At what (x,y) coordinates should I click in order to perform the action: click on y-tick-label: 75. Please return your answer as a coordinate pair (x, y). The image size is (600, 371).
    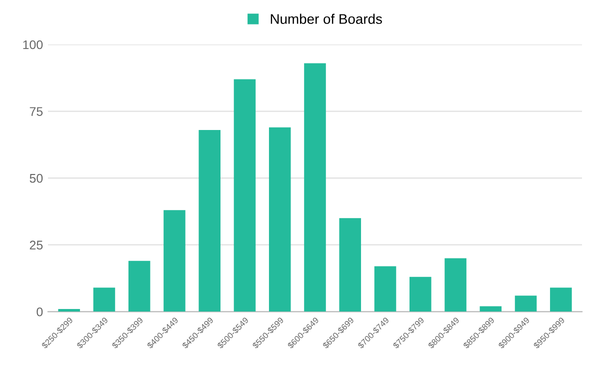
    Looking at the image, I should click on (36, 111).